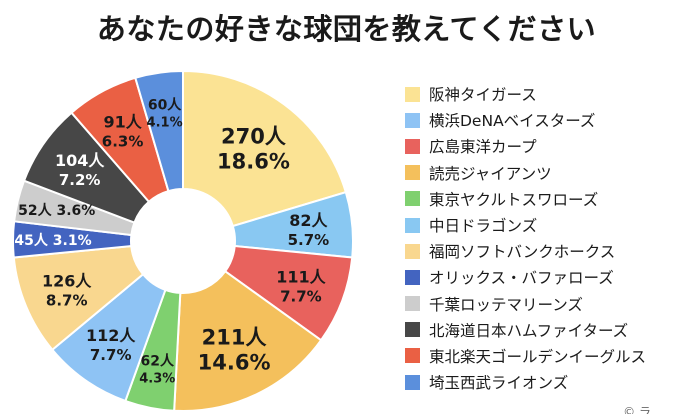 This screenshot has width=693, height=414. I want to click on slice-label: 52人 3.6%, so click(56, 210).